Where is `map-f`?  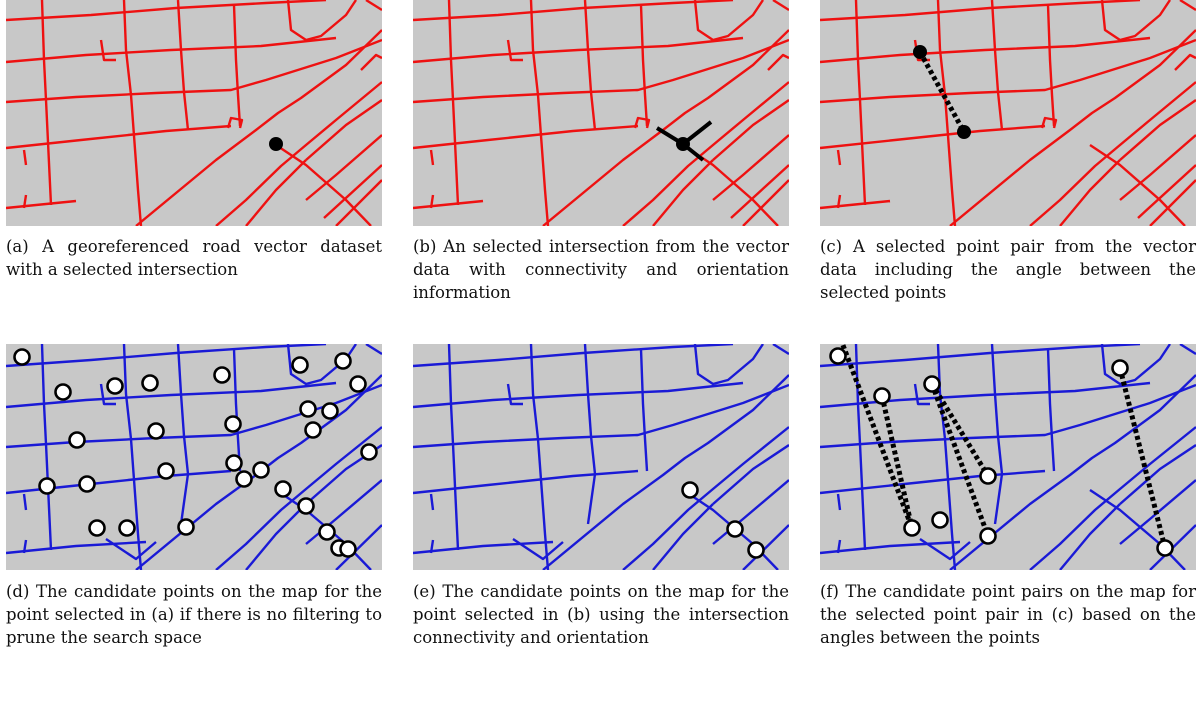
map-f is located at coordinates (1008, 457).